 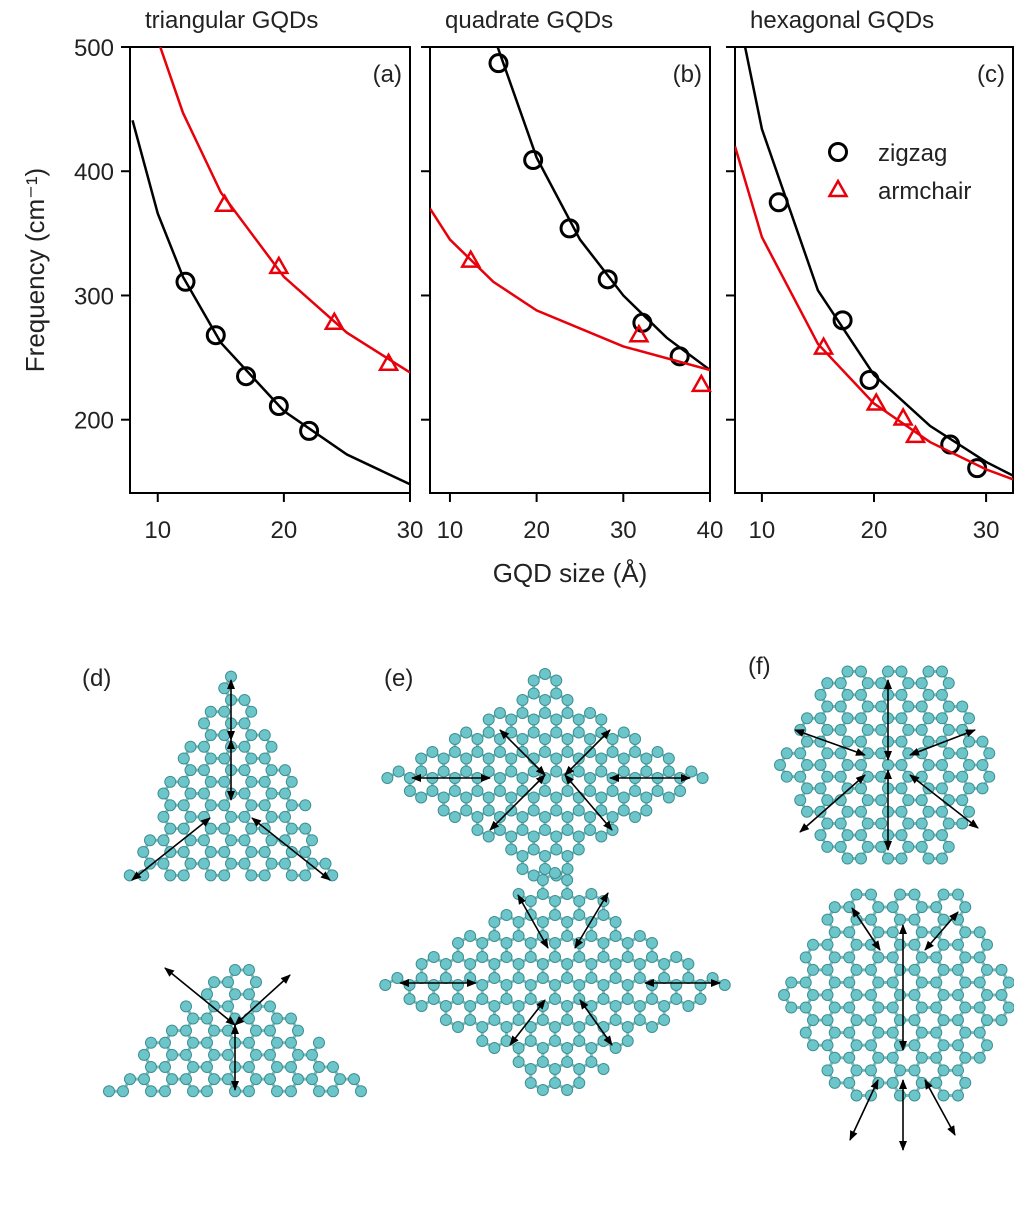 What do you see at coordinates (94, 48) in the screenshot?
I see `y-tick-label: 500` at bounding box center [94, 48].